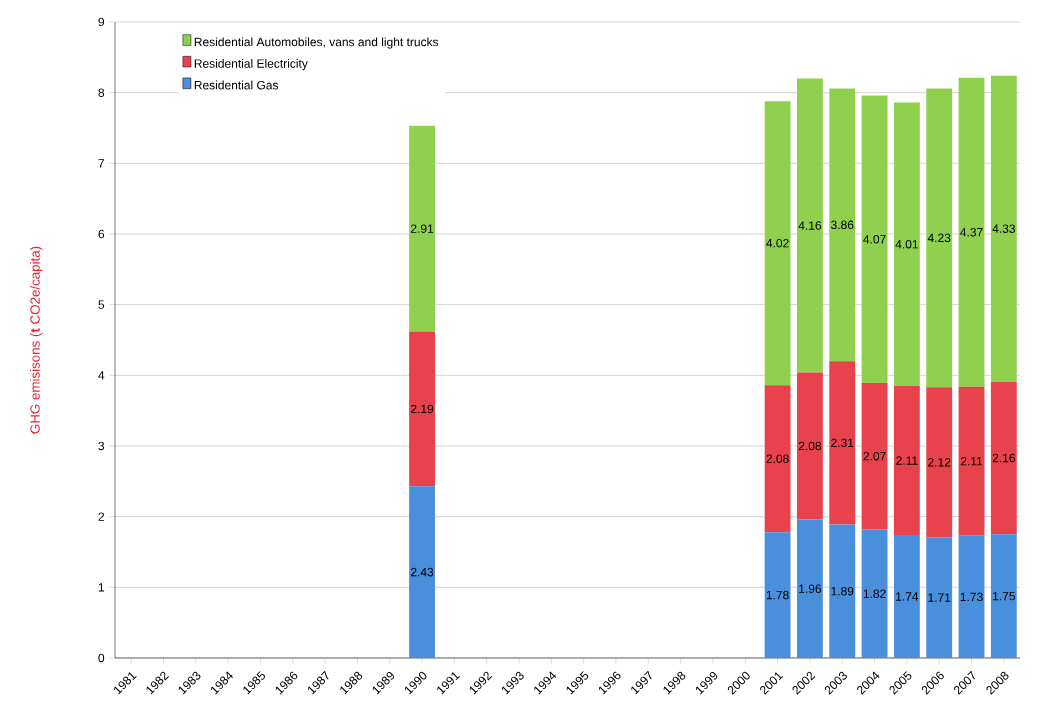 The image size is (1055, 723). I want to click on data-label: 2.31, so click(842, 443).